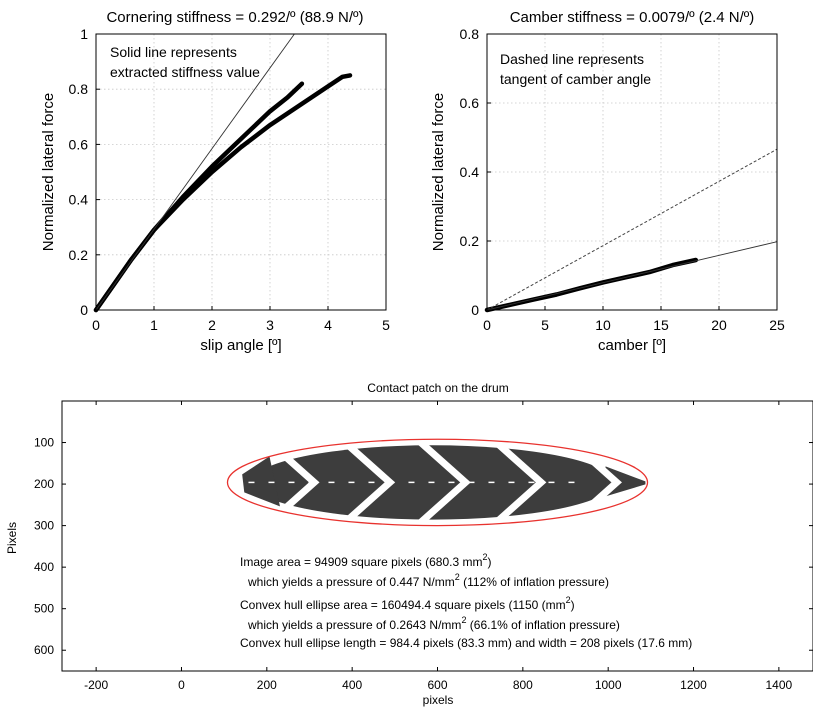 The height and width of the screenshot is (712, 813). Describe the element at coordinates (608, 685) in the screenshot. I see `x-tick-label: 1000` at that location.